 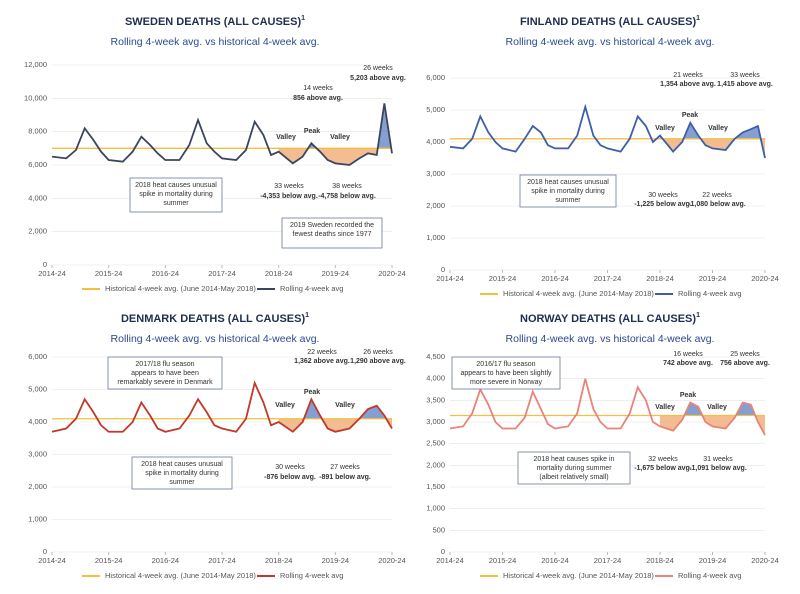 I want to click on chart-title: NORWAY DEATHS (ALL CAUSES)1, so click(x=610, y=318).